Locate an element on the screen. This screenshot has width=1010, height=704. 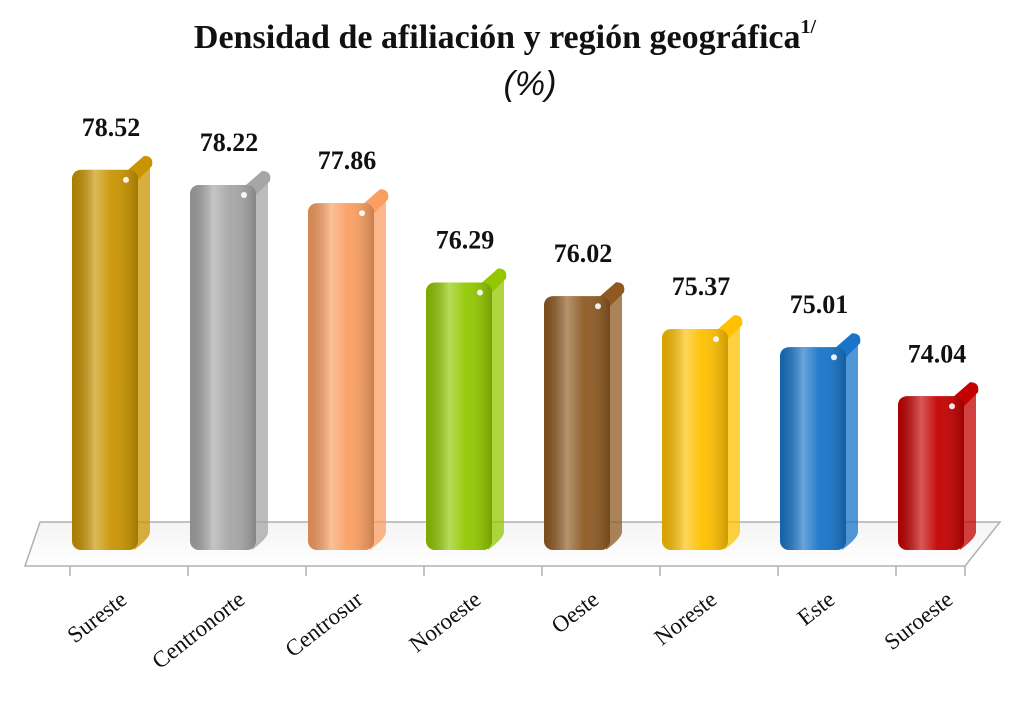
x-tick-label: Centronorte is located at coordinates (198, 629).